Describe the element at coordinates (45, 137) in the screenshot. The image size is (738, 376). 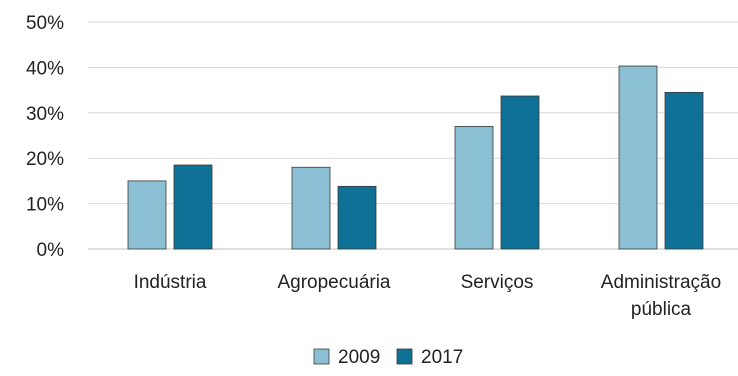
I see `y-axis-tick-labels: 0% 10% 20% 30% 40% 50%` at that location.